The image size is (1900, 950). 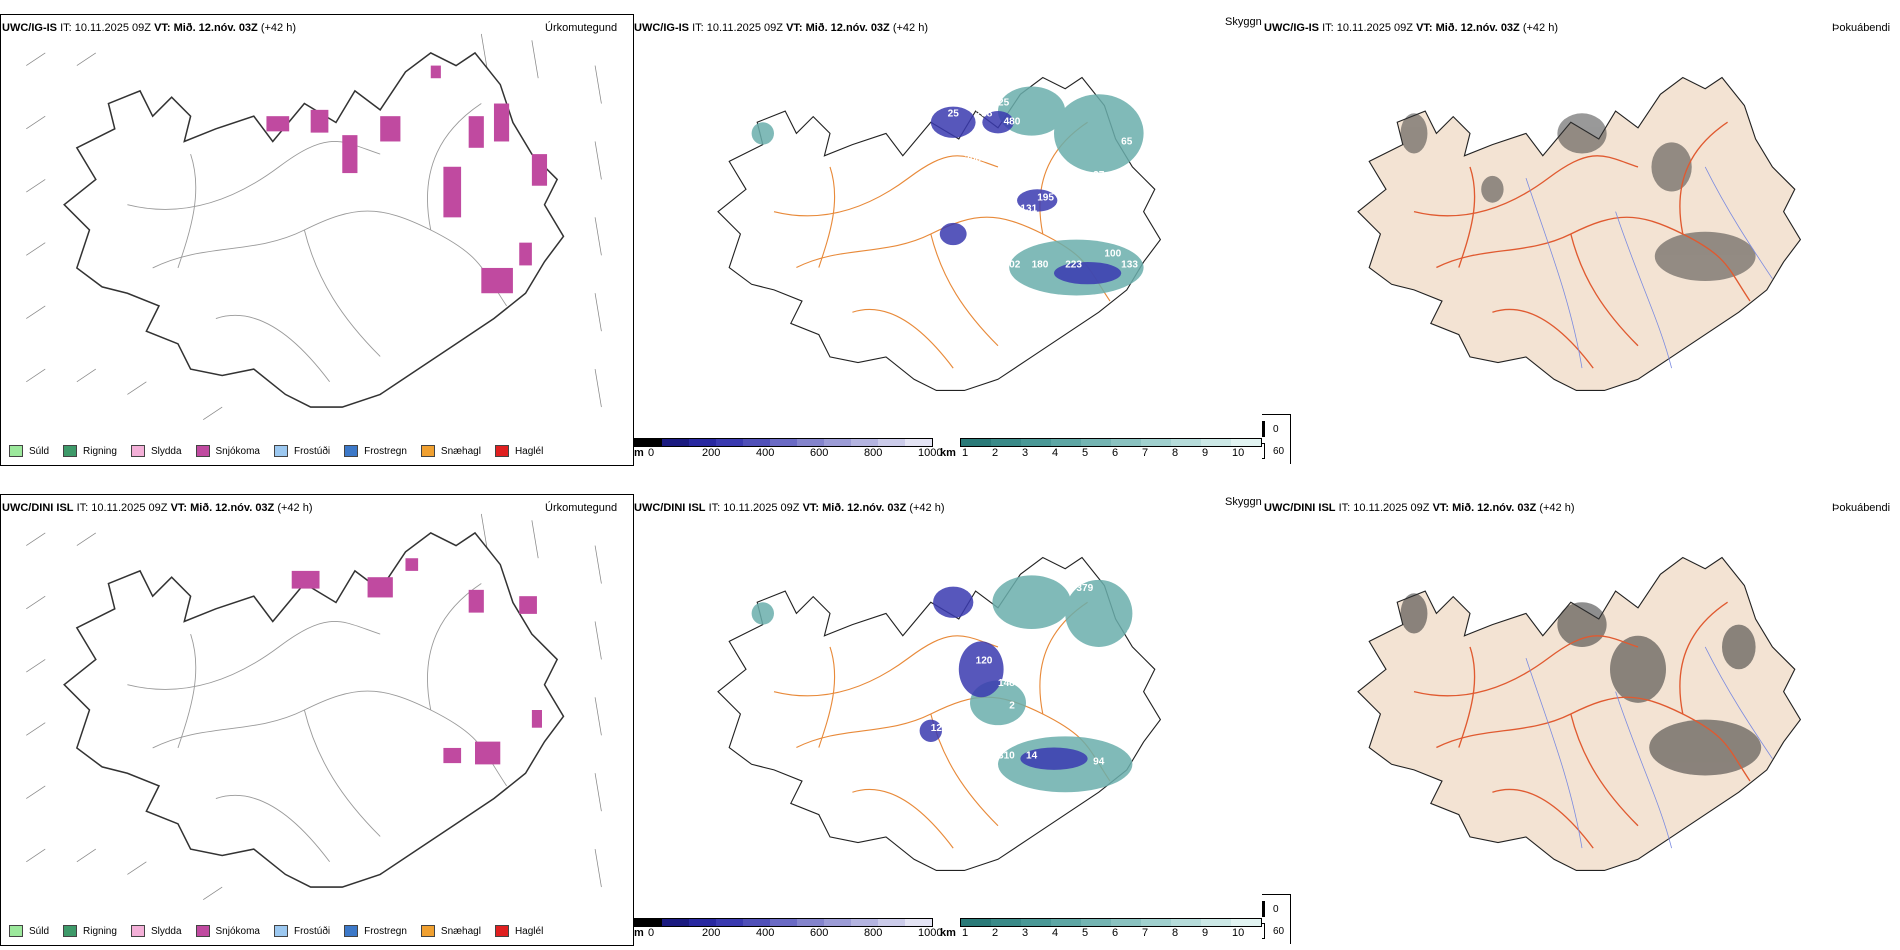 I want to click on colorbar-tick: 200, so click(x=711, y=453).